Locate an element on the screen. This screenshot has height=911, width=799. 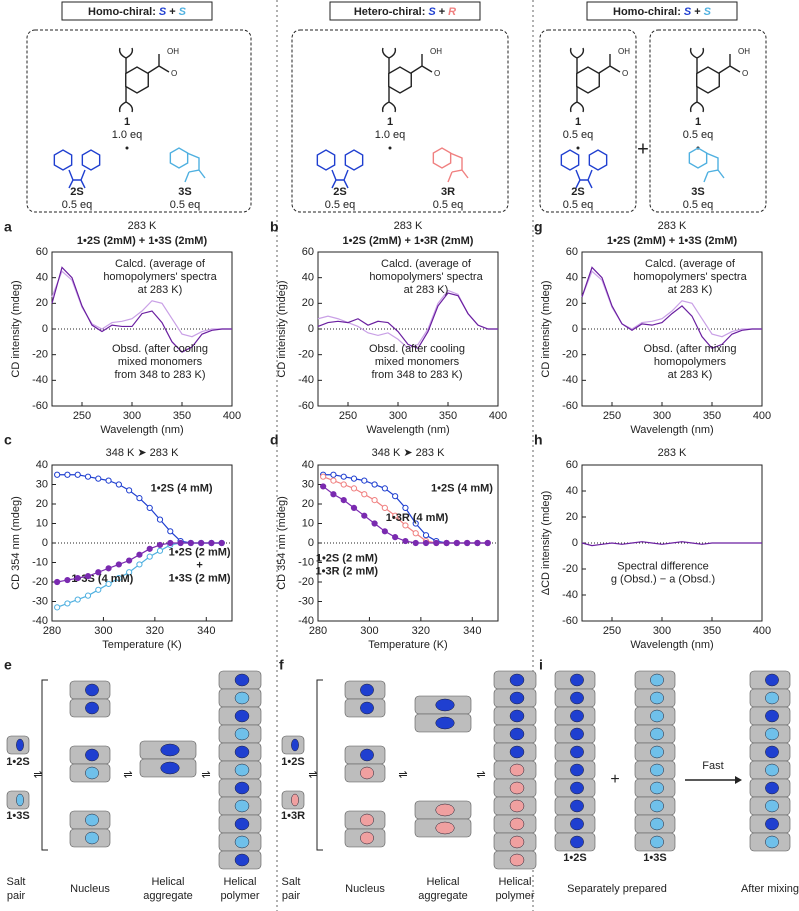
chain is located at coordinates (77, 179).